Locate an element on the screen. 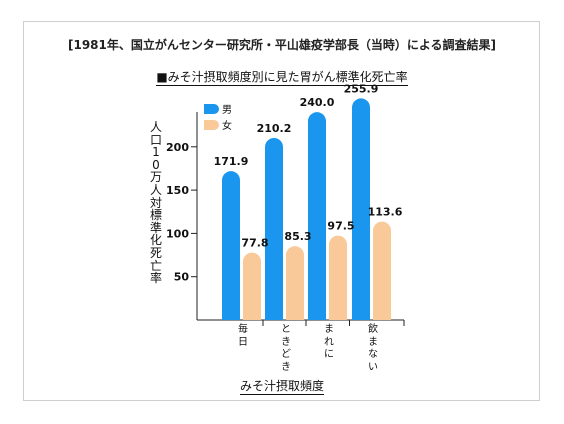 The height and width of the screenshot is (424, 564). male-value-label: 171.9 is located at coordinates (231, 161).